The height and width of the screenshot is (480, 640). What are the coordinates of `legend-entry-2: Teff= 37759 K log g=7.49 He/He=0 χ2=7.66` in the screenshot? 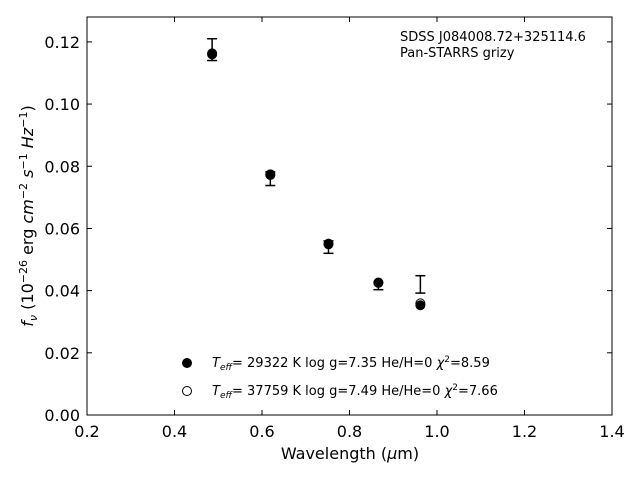 It's located at (355, 392).